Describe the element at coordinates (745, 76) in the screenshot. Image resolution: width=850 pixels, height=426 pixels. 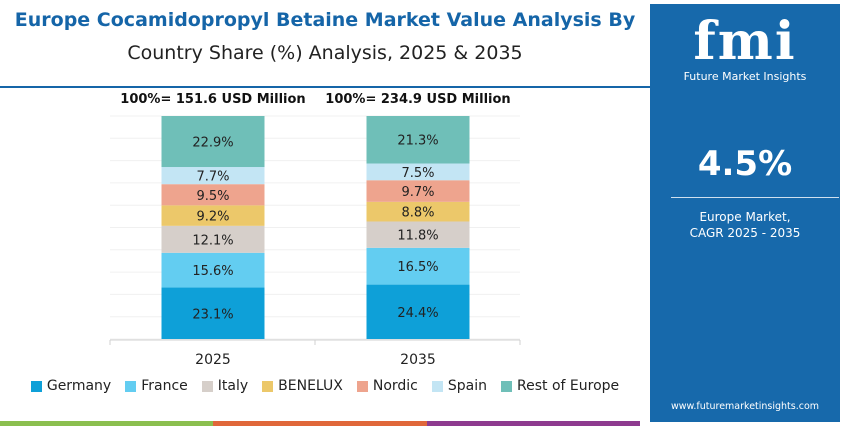
I see `logo-subtitle: Future Market Insights` at that location.